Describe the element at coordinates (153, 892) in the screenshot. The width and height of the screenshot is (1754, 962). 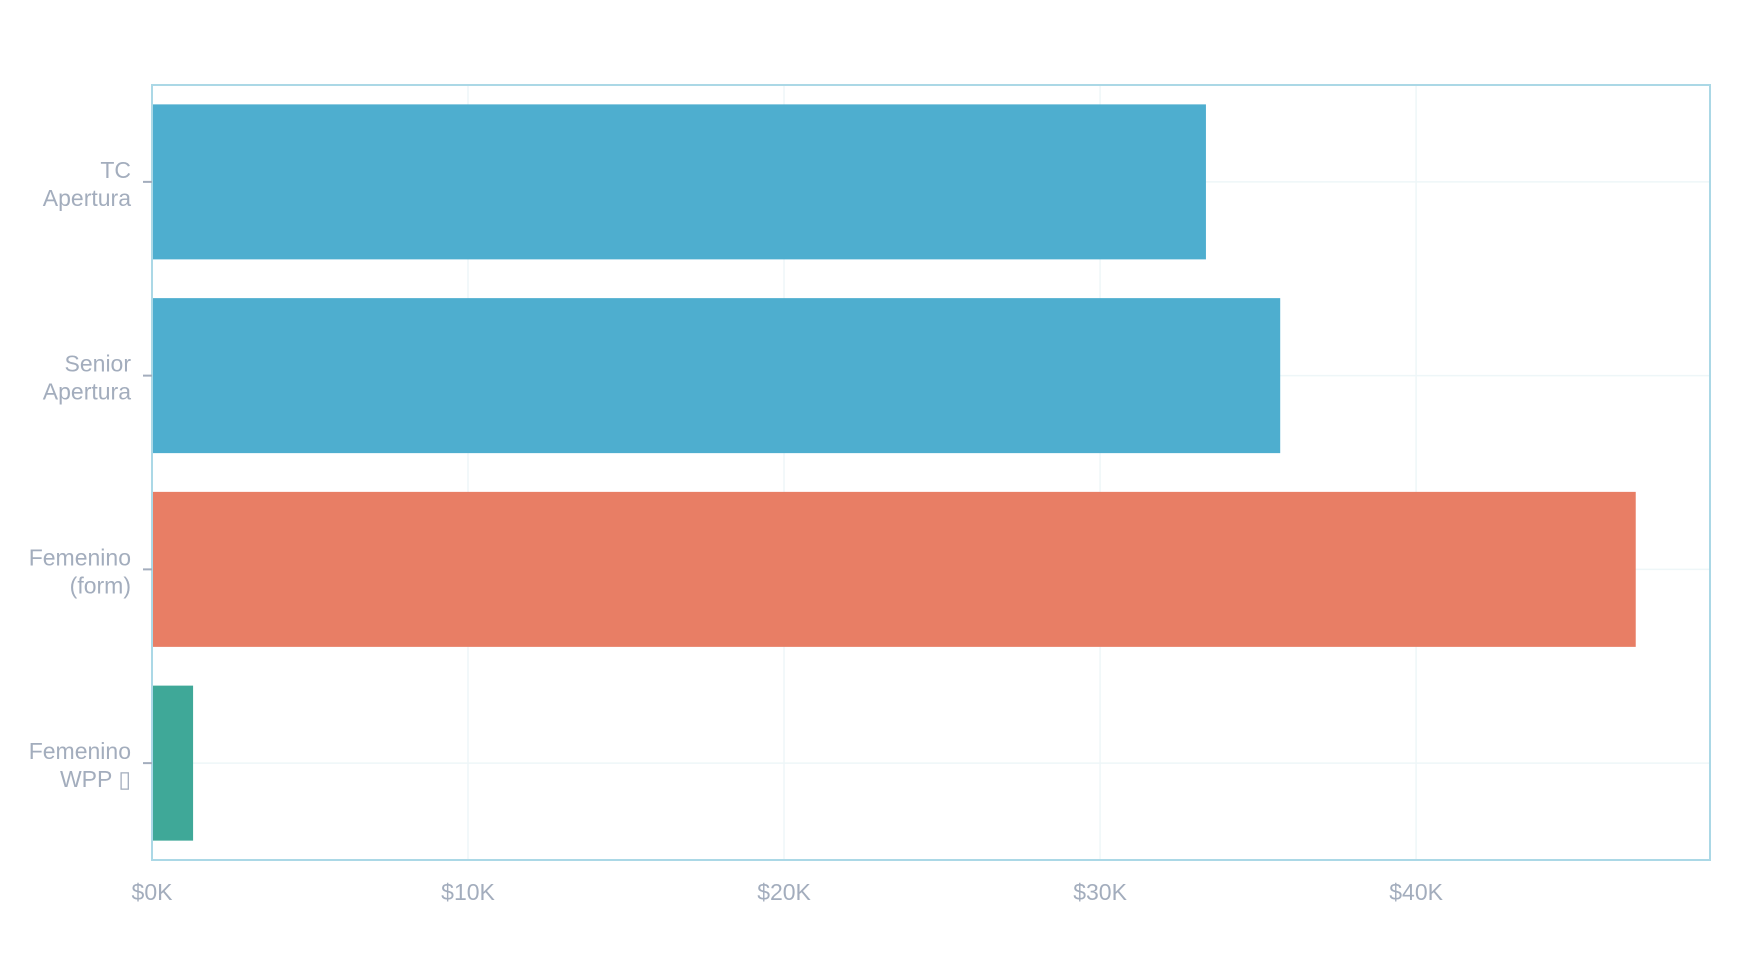
I see `x-tick-label: $0K` at that location.